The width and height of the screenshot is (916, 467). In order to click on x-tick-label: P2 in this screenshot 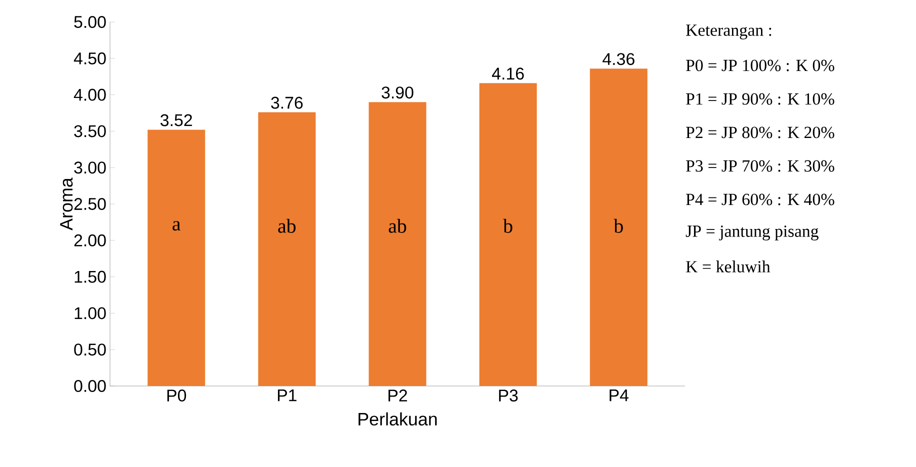, I will do `click(398, 396)`.